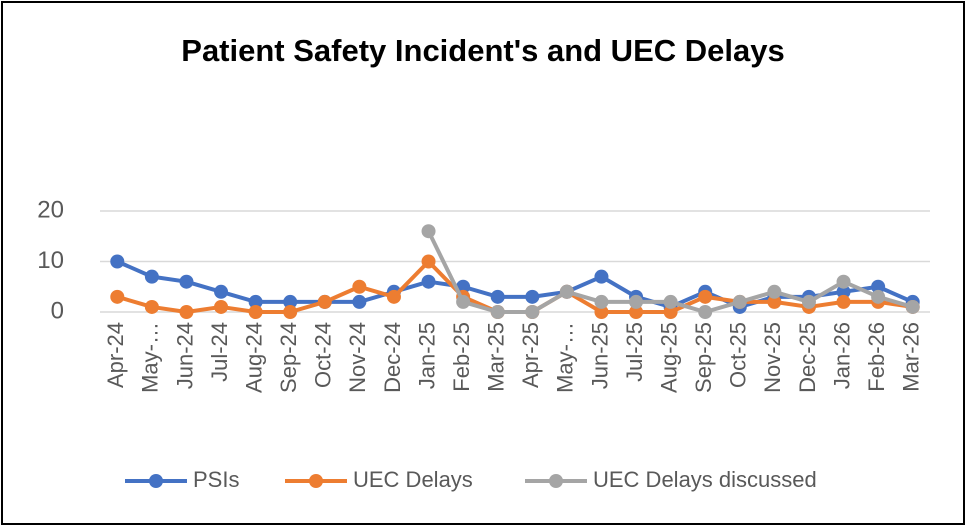 The height and width of the screenshot is (526, 966). Describe the element at coordinates (876, 357) in the screenshot. I see `x-tick-label: Feb-26` at that location.